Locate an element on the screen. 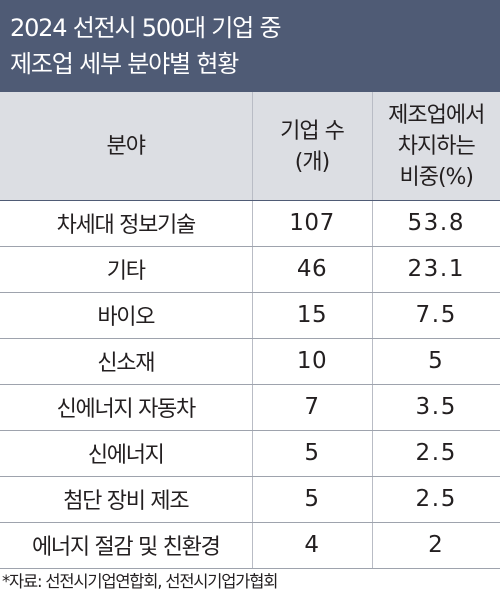  header-ratio: 제조업에서 차지하는 비중(%) is located at coordinates (436, 146).